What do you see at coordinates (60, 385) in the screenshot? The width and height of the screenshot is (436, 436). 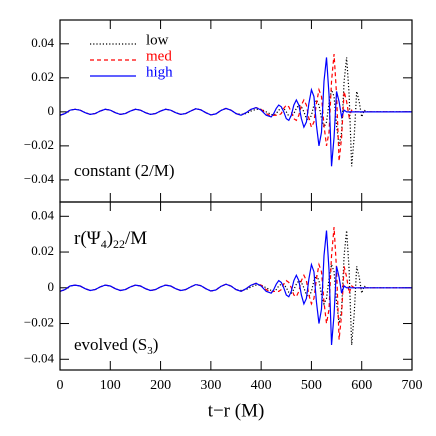 I see `x-tick-label: 0` at bounding box center [60, 385].